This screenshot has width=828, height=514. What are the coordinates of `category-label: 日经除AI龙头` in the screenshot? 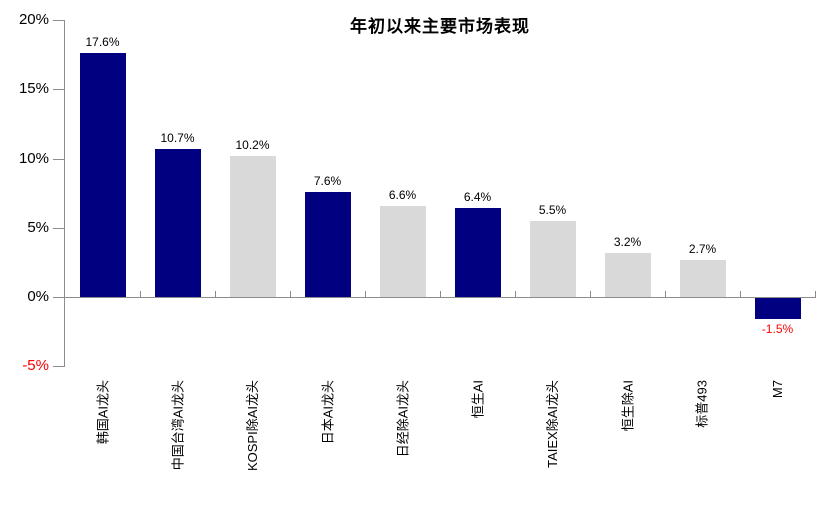 It's located at (402, 445).